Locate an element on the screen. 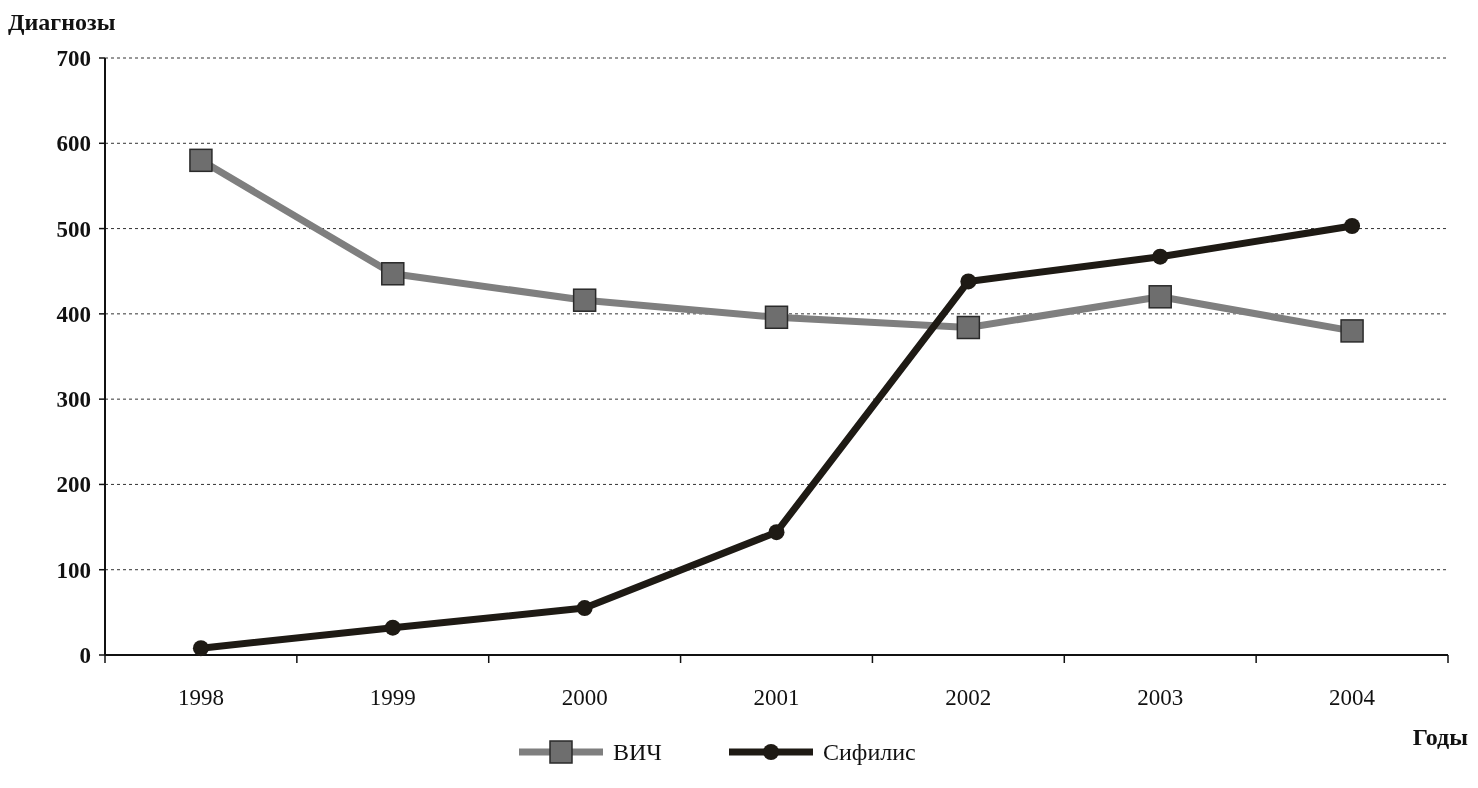 The height and width of the screenshot is (788, 1478). y-tick-label: 300 is located at coordinates (73, 400).